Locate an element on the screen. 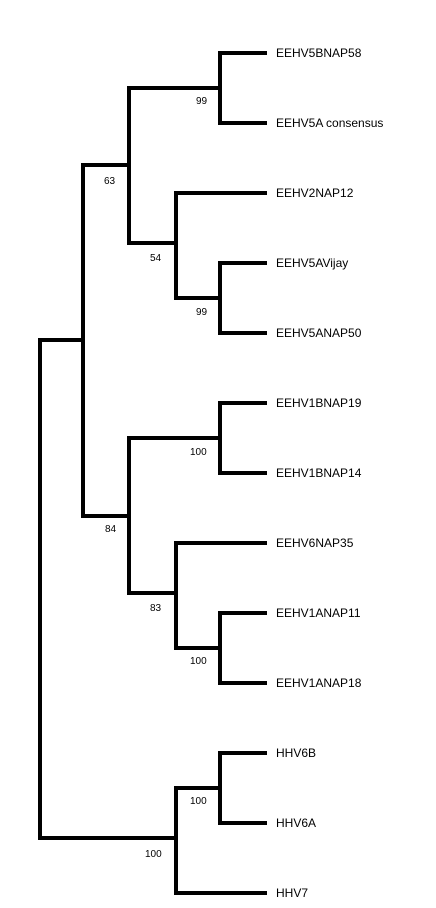 The height and width of the screenshot is (908, 436). taxon-label: EEHV2NAP12 is located at coordinates (315, 193).